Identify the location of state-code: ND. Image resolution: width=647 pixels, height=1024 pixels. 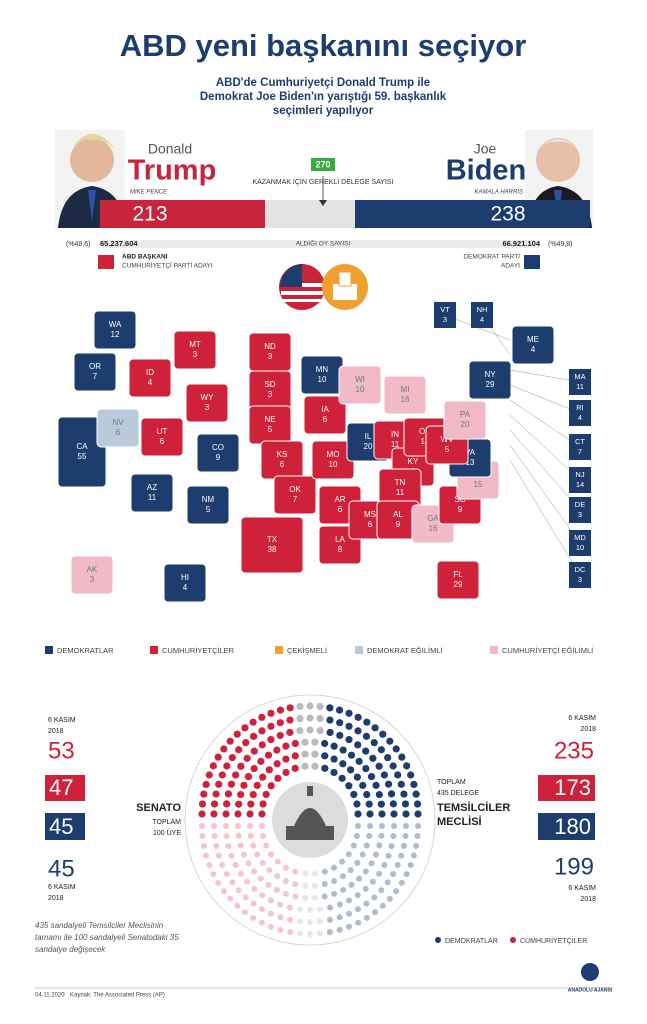
(270, 346).